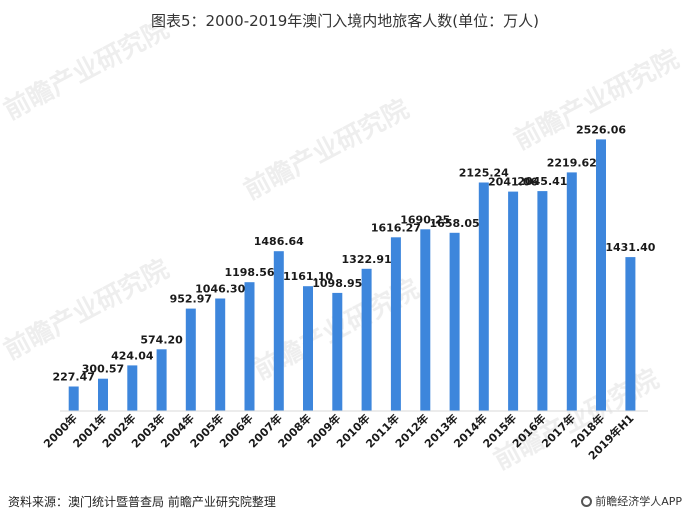  What do you see at coordinates (455, 223) in the screenshot?
I see `data-label: 1658.05` at bounding box center [455, 223].